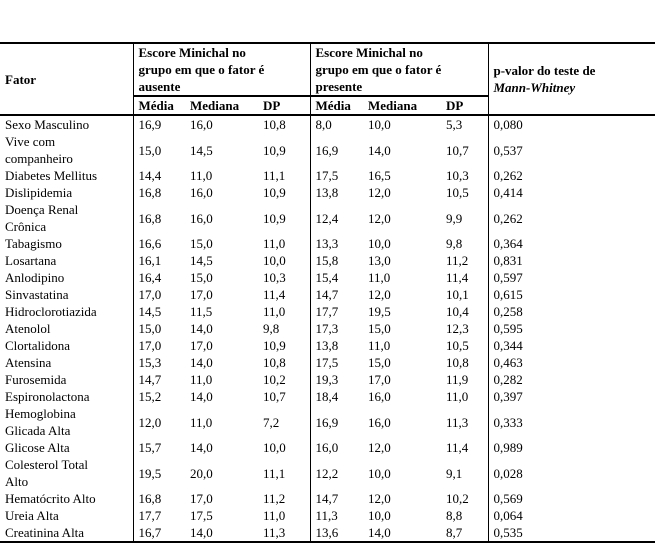 Image resolution: width=660 pixels, height=544 pixels. What do you see at coordinates (271, 328) in the screenshot?
I see `absent-sd-cell: 9,8` at bounding box center [271, 328].